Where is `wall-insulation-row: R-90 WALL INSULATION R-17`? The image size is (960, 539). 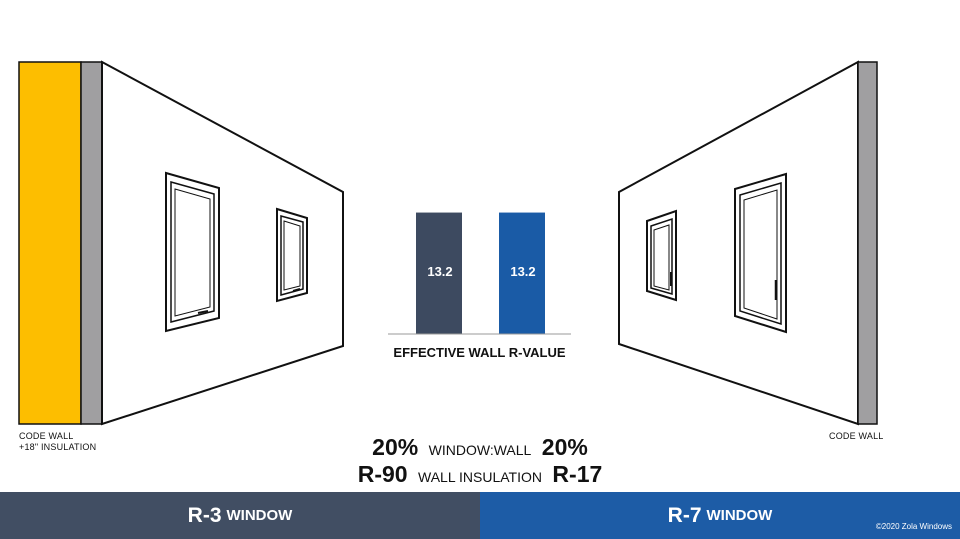 wall-insulation-row: R-90 WALL INSULATION R-17 is located at coordinates (480, 474).